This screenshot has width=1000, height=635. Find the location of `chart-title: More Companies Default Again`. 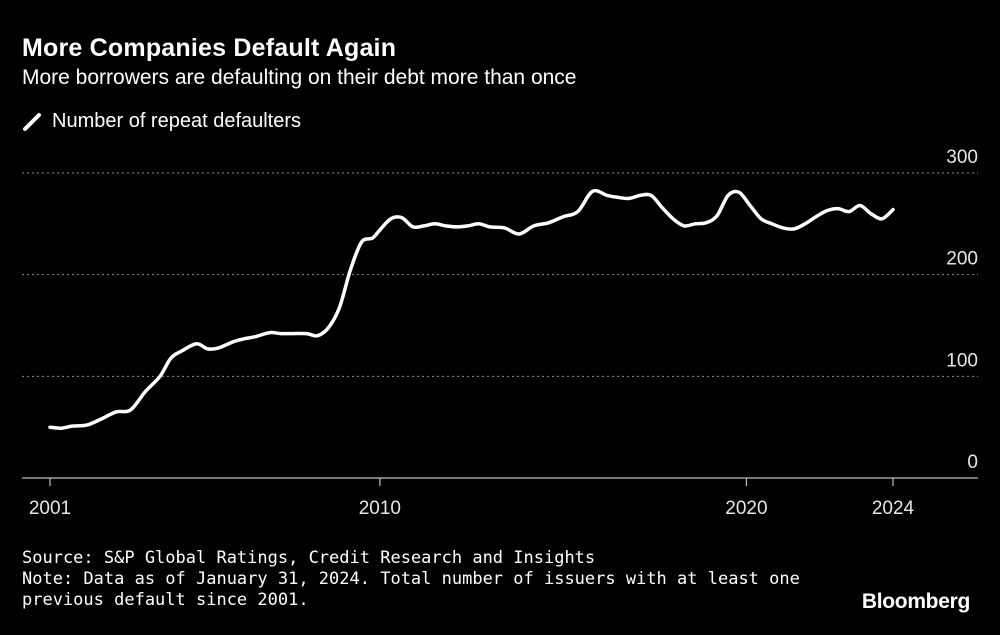

chart-title: More Companies Default Again is located at coordinates (209, 48).